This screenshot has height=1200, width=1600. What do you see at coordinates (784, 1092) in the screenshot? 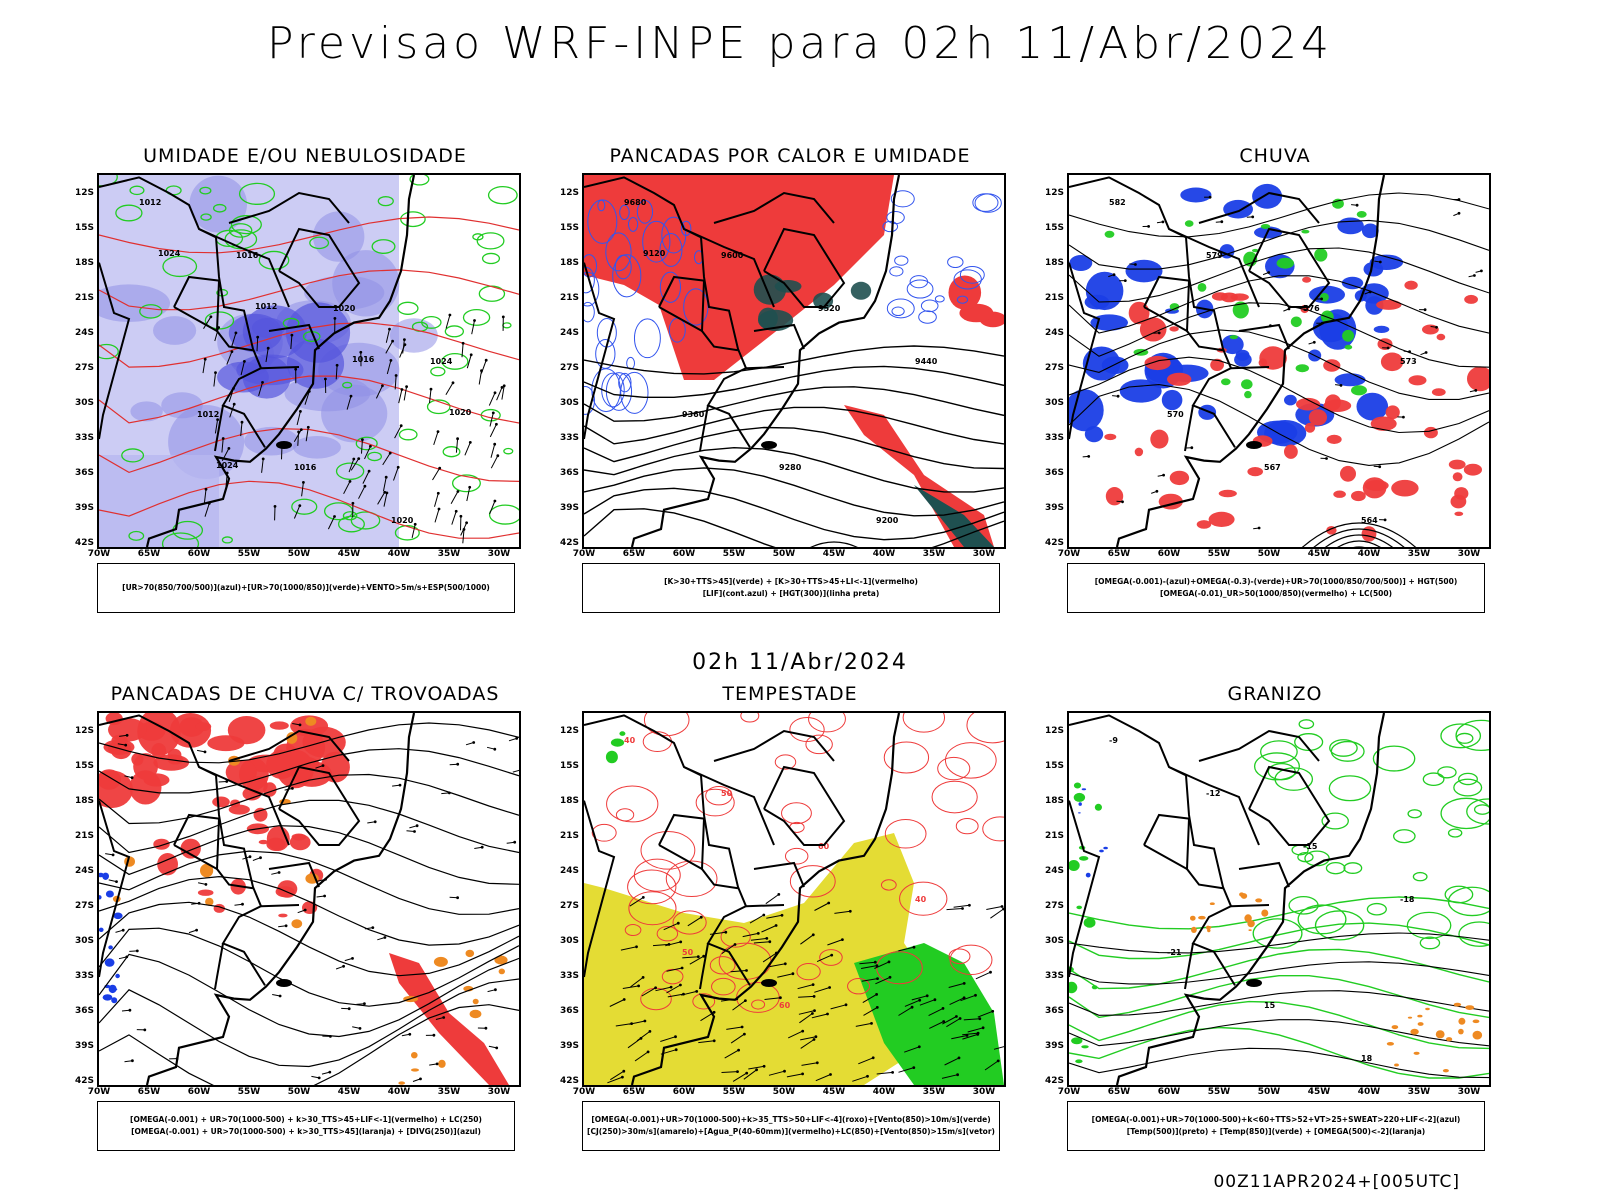
I see `lon-tick-label: 50W` at bounding box center [784, 1092].